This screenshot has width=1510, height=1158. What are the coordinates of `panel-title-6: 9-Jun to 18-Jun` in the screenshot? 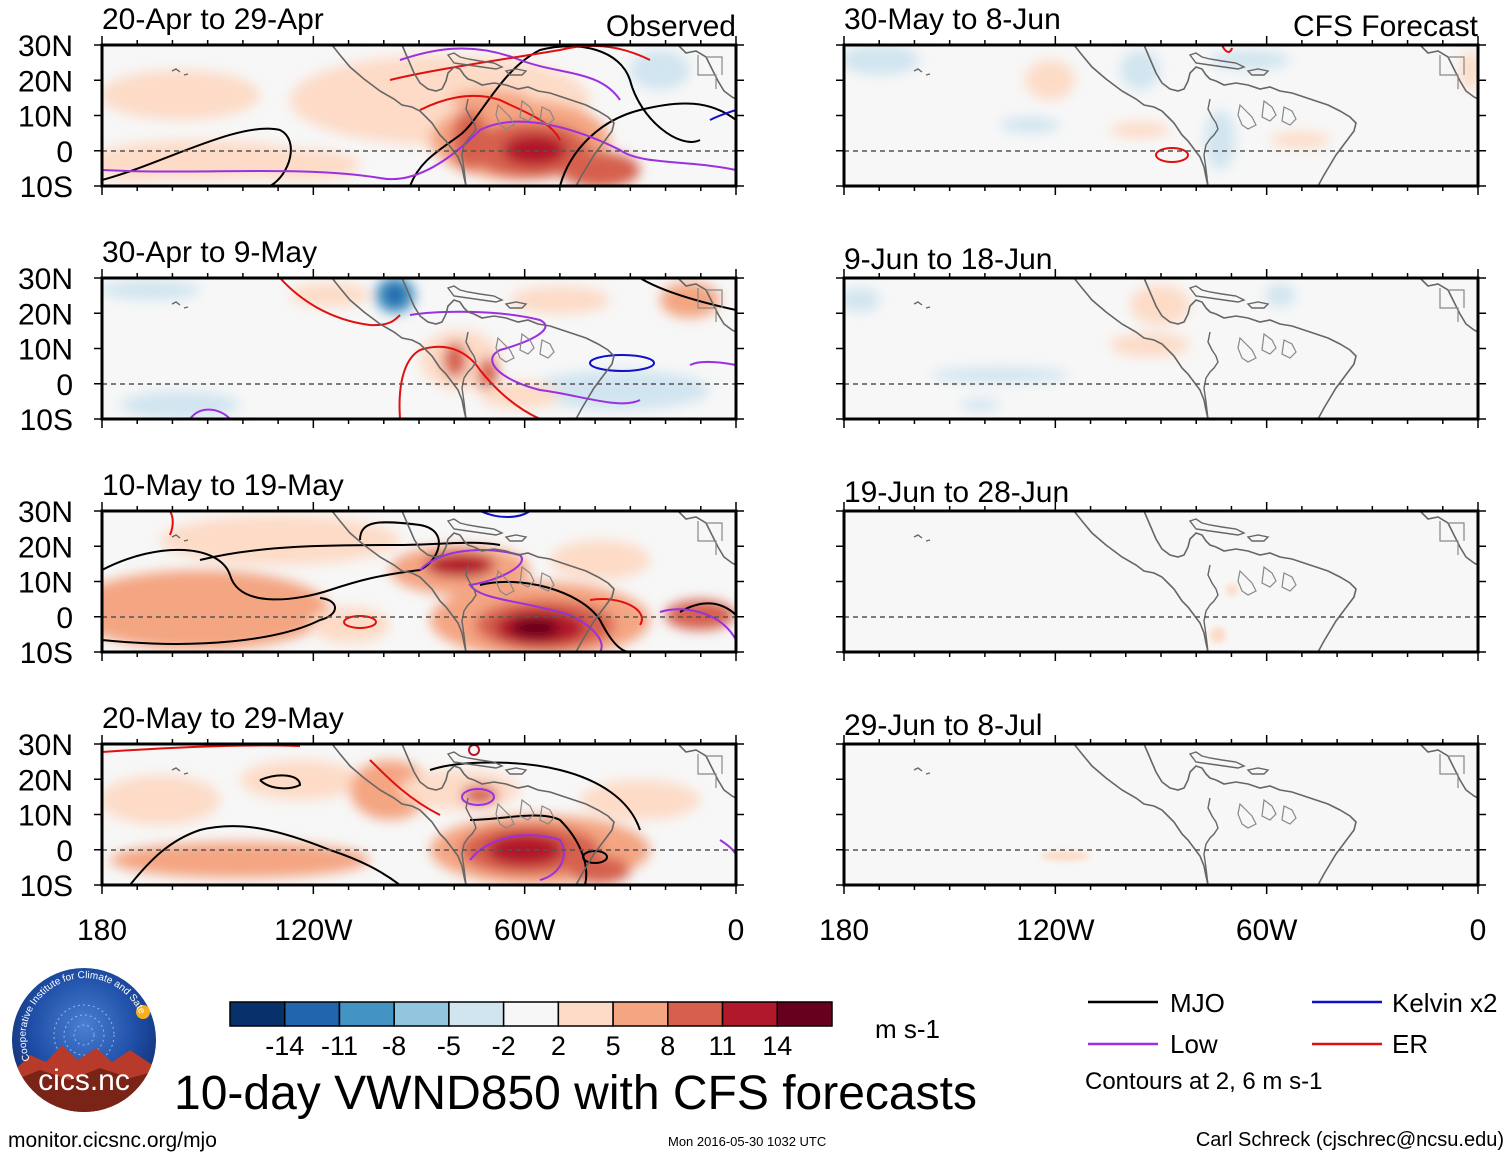 It's located at (948, 259).